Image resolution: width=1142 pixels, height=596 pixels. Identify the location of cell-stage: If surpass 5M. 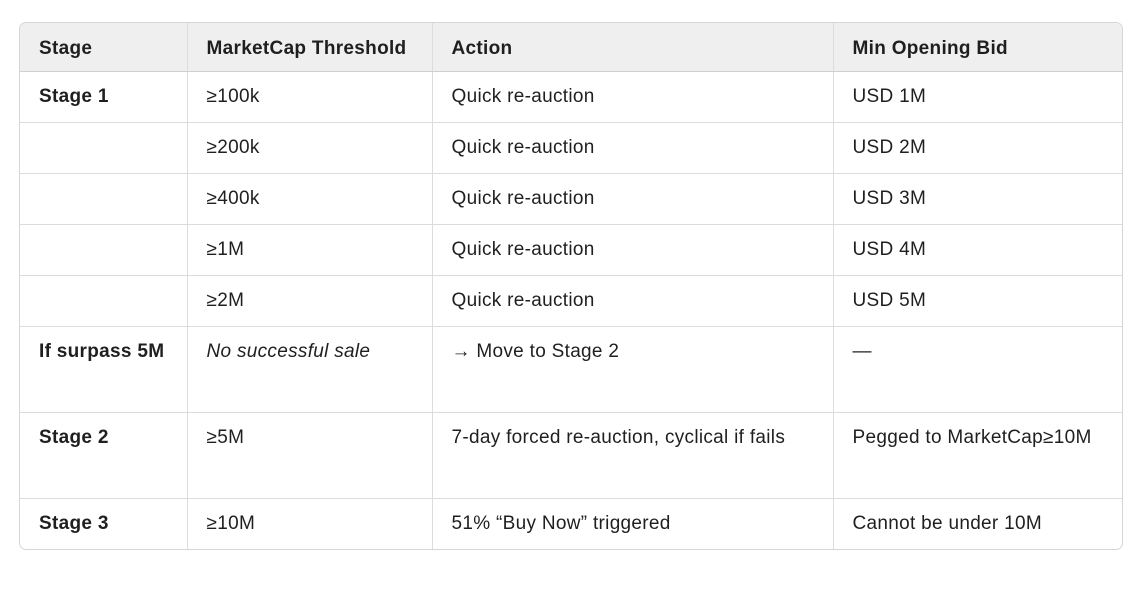
(104, 369).